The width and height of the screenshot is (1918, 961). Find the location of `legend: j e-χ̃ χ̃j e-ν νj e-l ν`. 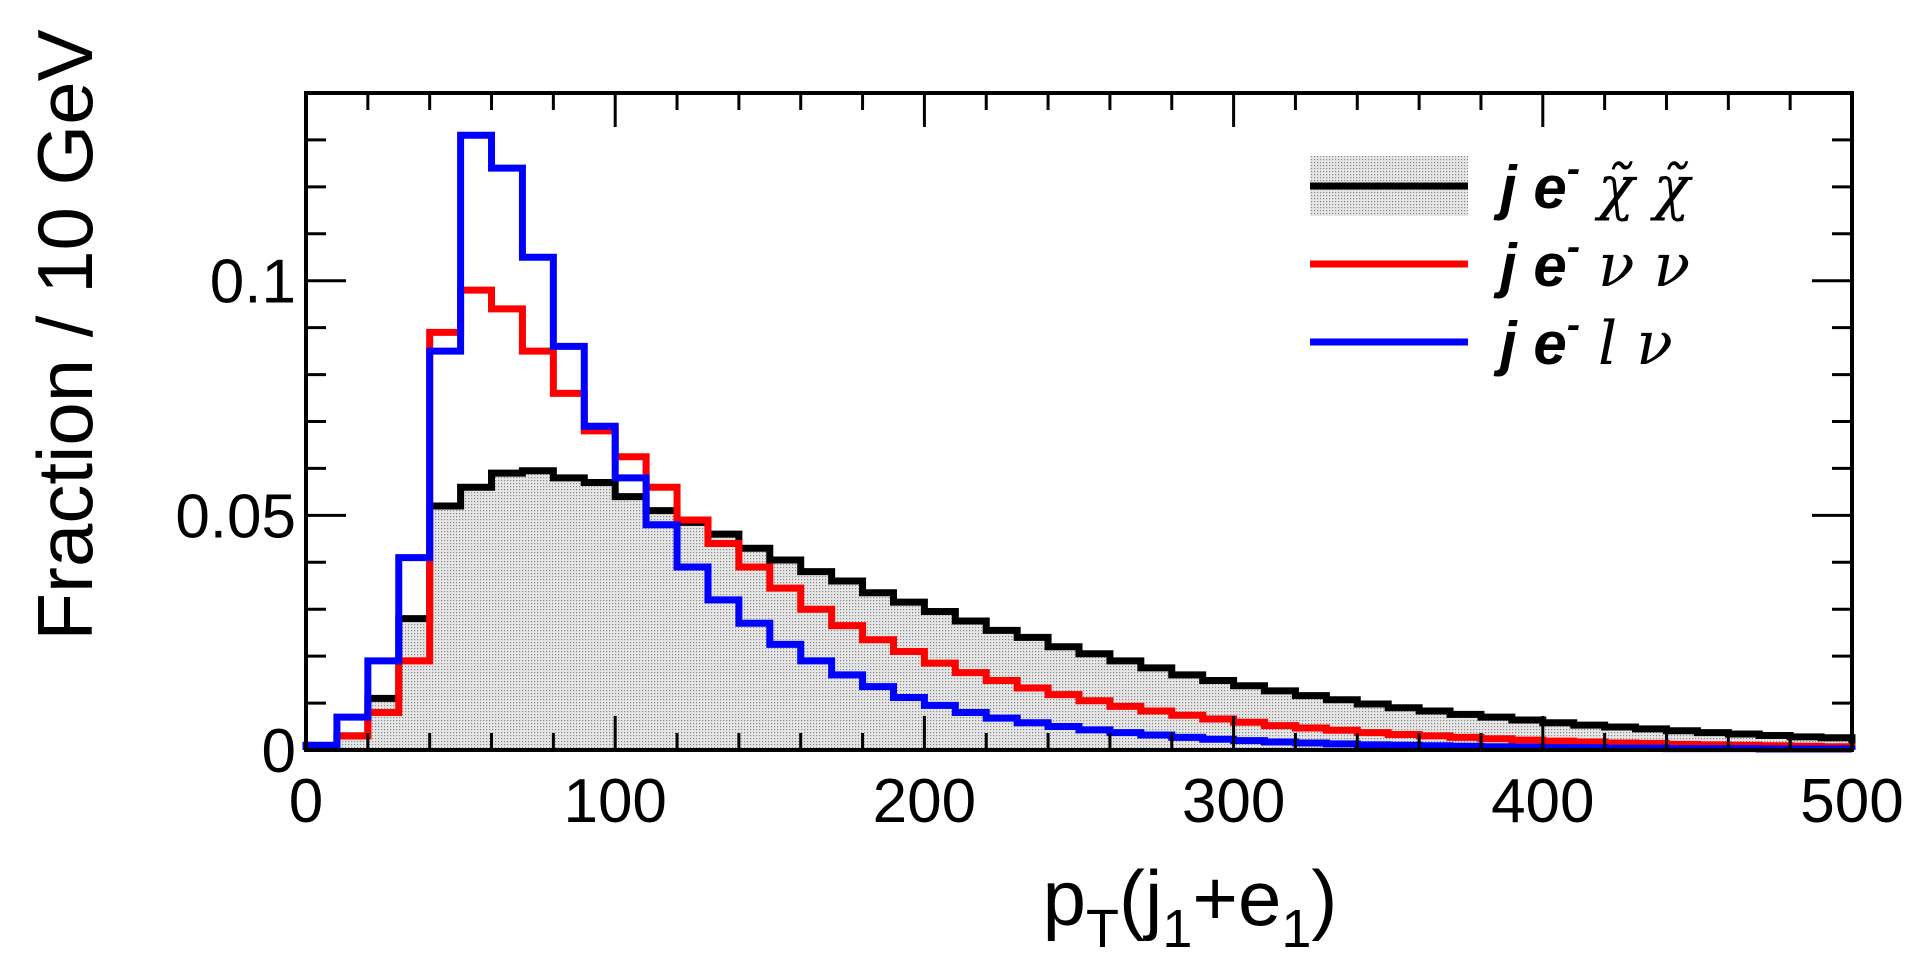

legend: j e-χ̃ χ̃j e-ν νj e-l ν is located at coordinates (1501, 263).